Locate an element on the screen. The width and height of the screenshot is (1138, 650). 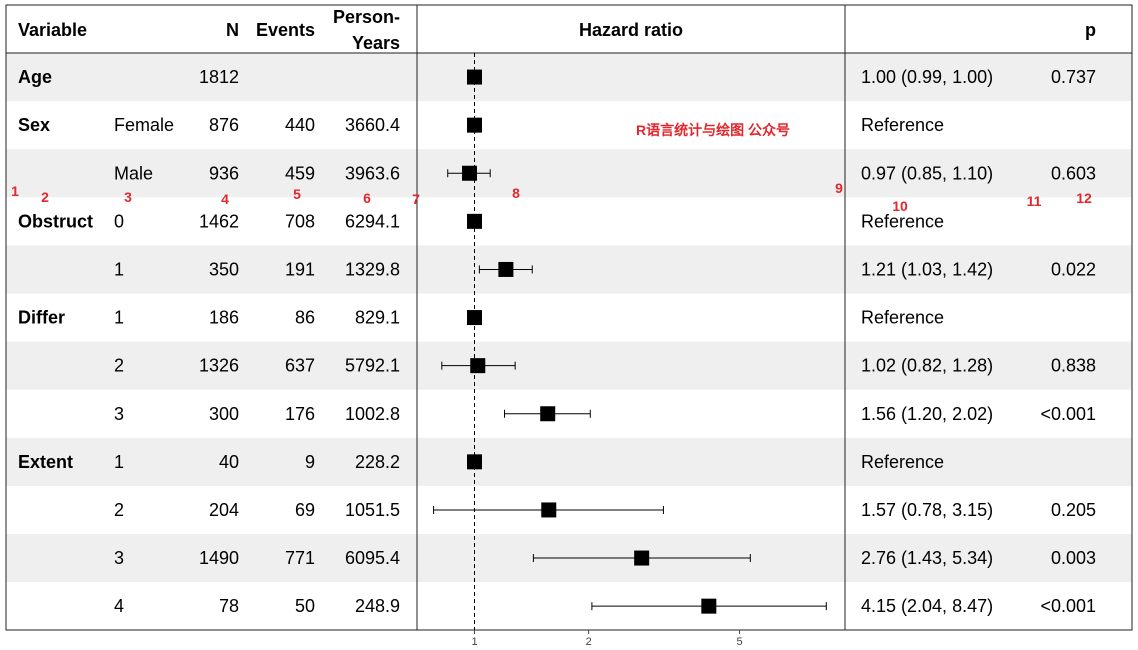
row-p: 0.603 is located at coordinates (1073, 173).